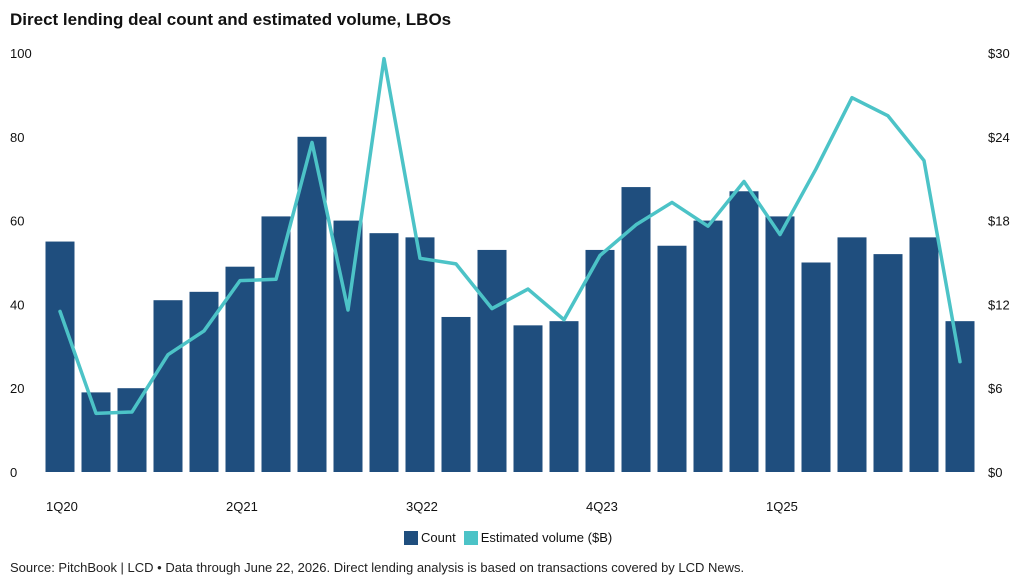 Image resolution: width=1020 pixels, height=586 pixels. I want to click on legend: Count Estimated volume ($B), so click(512, 537).